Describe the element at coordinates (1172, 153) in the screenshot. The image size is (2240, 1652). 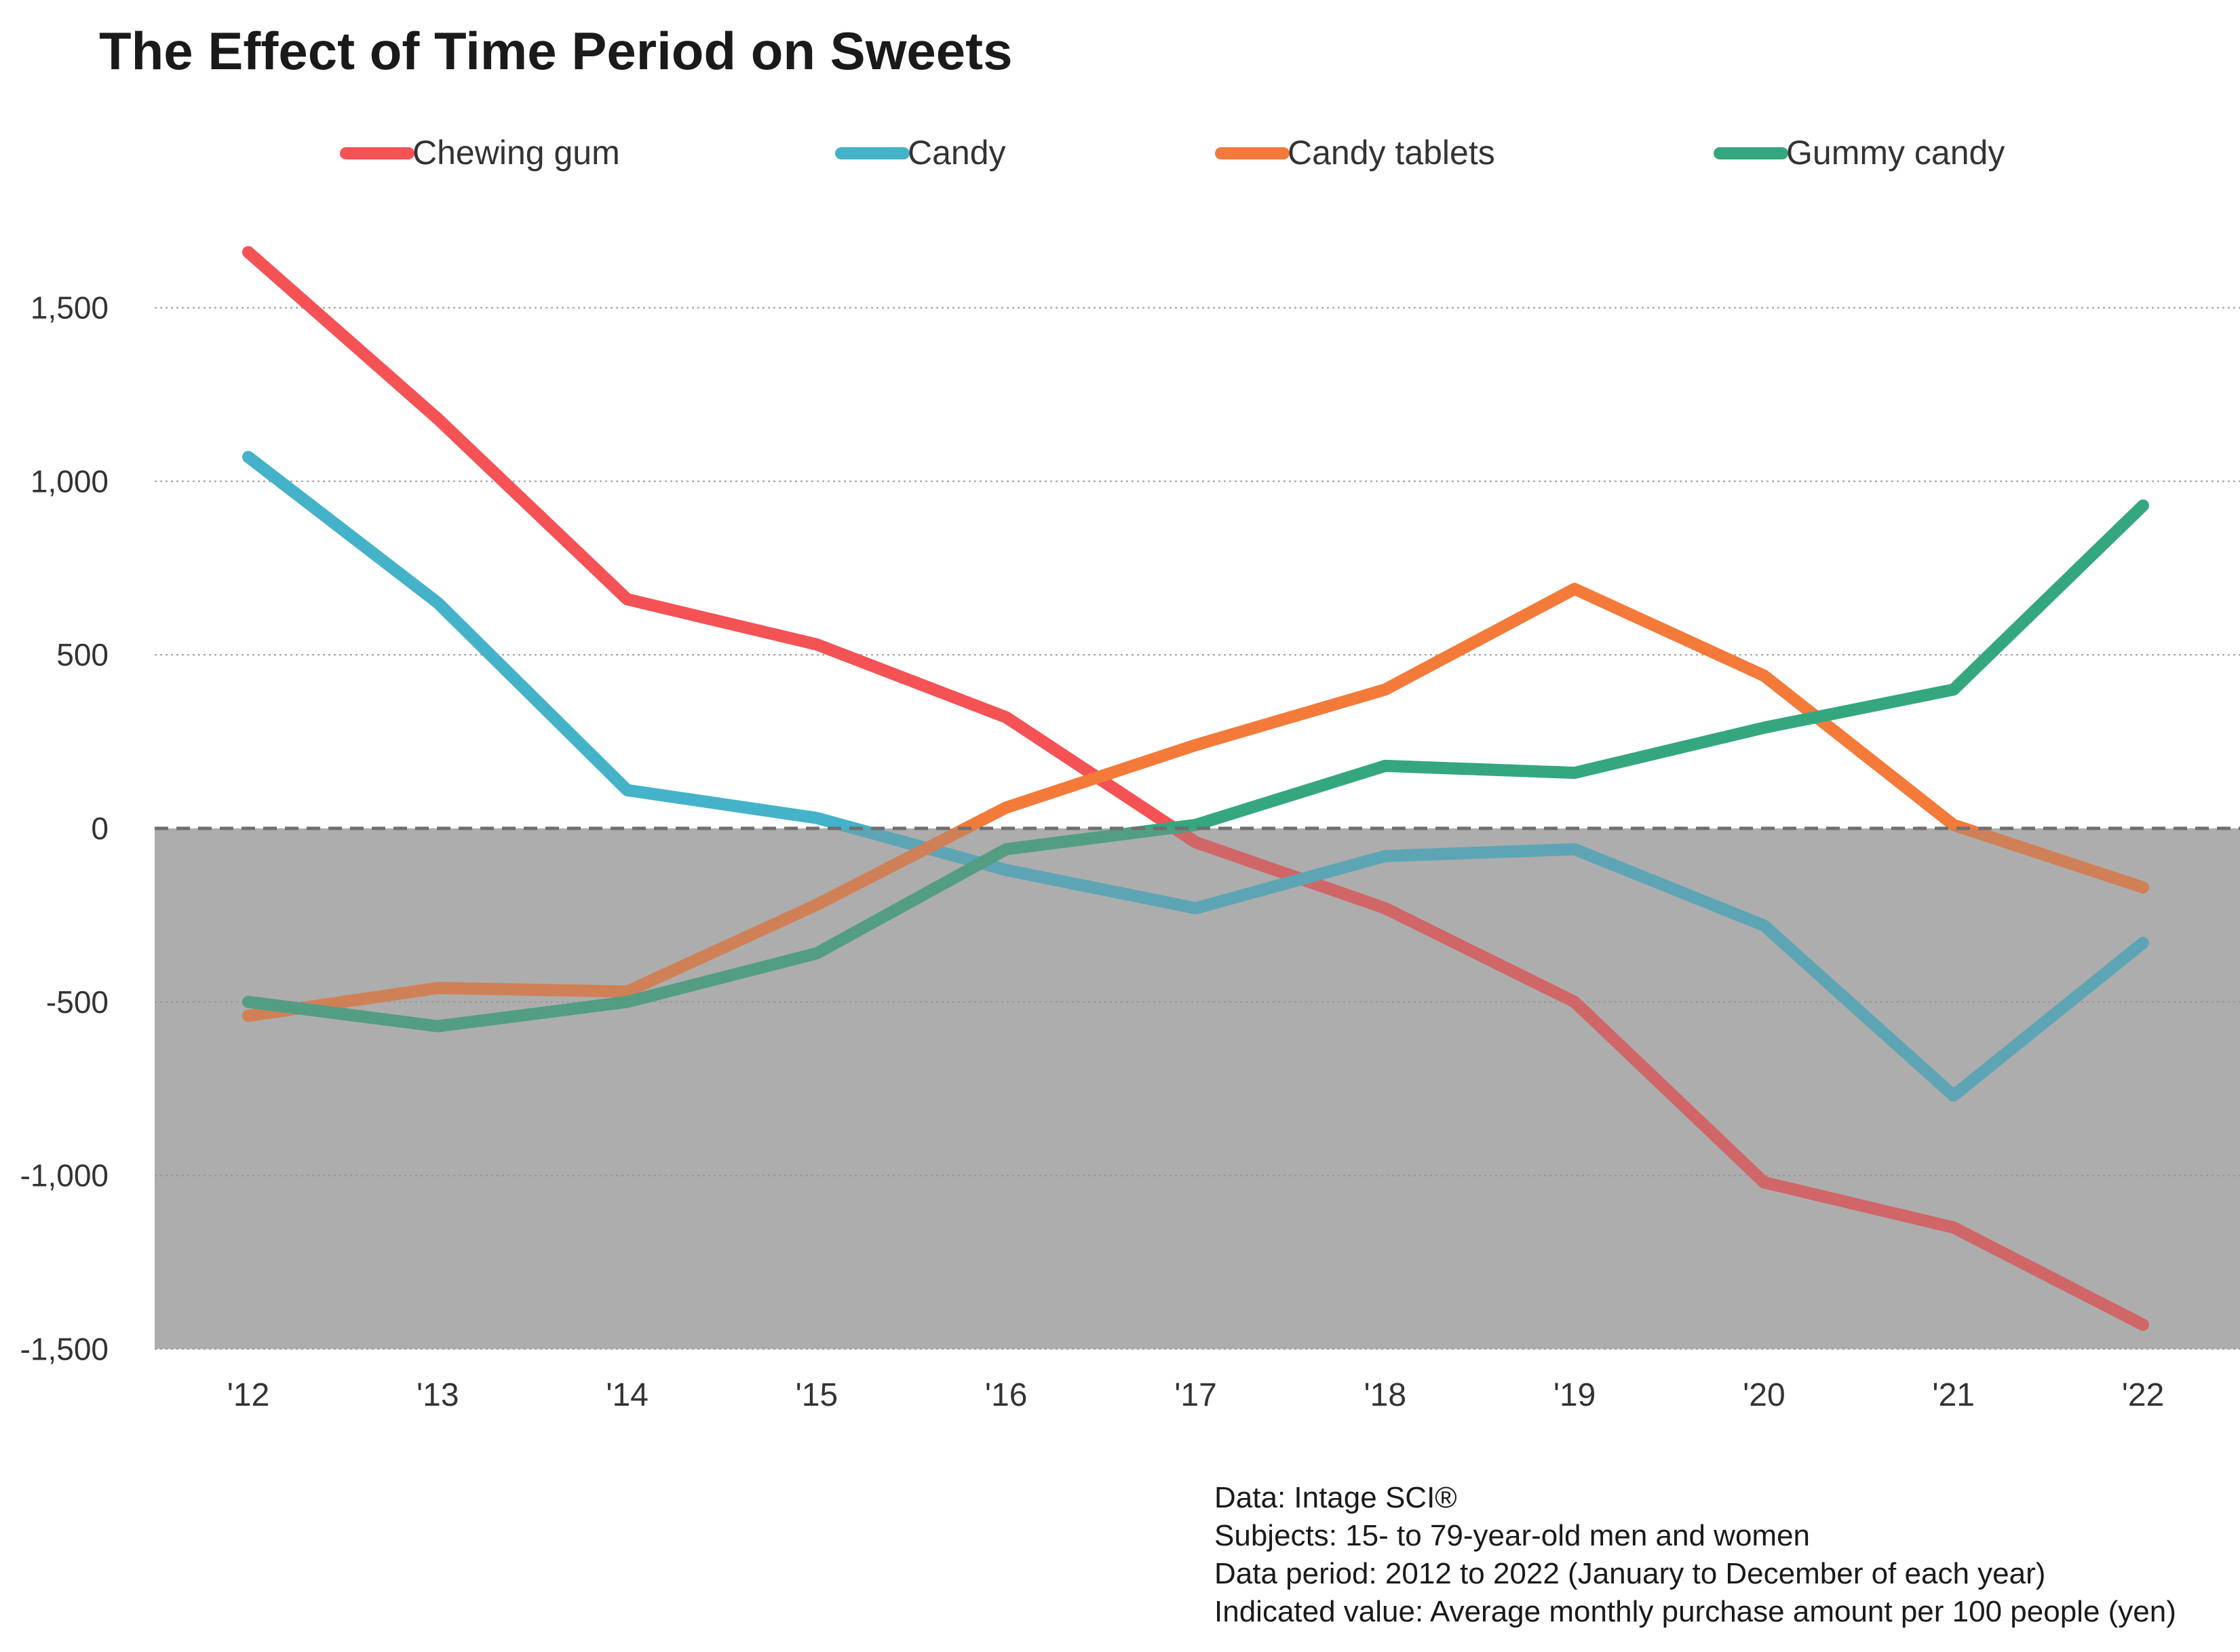
I see `chart-legend: Chewing gum Candy Candy tablets Gummy candy` at that location.